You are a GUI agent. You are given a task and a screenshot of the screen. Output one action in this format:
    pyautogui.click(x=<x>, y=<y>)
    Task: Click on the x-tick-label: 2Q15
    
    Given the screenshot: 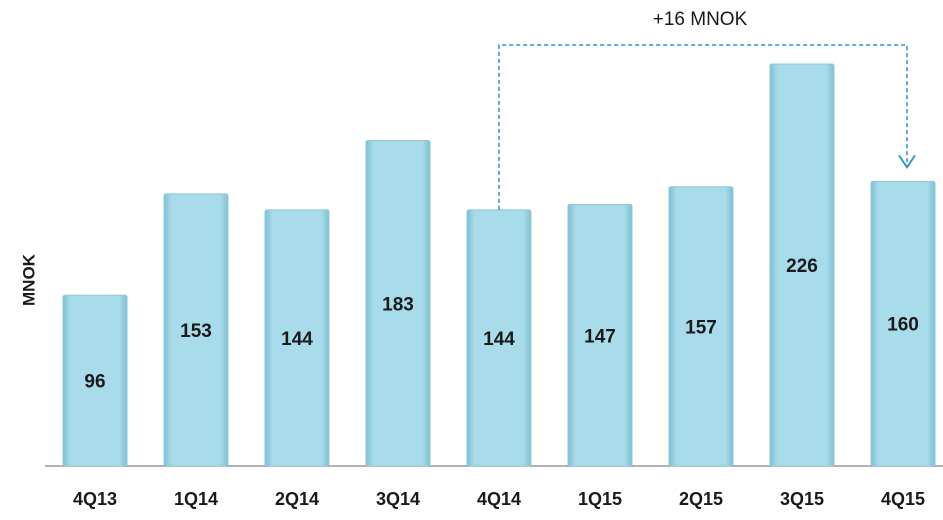 What is the action you would take?
    pyautogui.click(x=701, y=499)
    